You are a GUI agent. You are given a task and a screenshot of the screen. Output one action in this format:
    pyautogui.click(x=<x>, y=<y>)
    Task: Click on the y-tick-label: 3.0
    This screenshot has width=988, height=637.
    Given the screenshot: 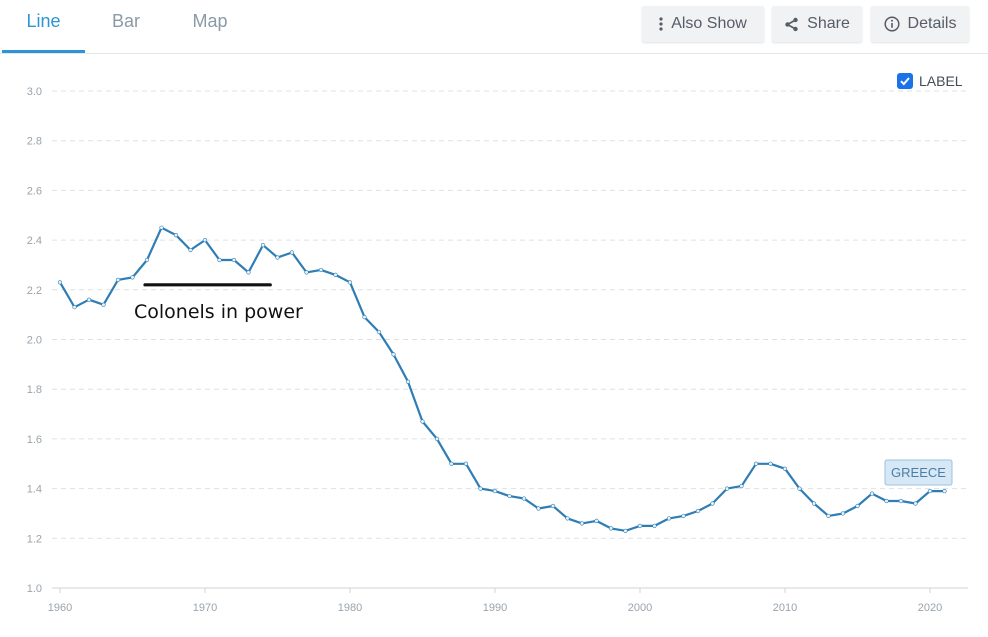 What is the action you would take?
    pyautogui.click(x=34, y=92)
    